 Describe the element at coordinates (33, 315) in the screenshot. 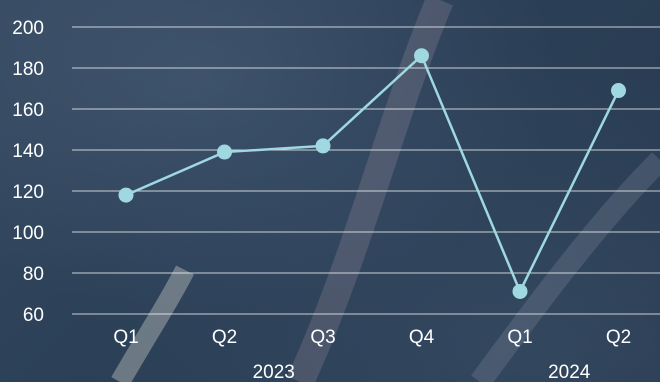

I see `y-tick-label: 60` at that location.